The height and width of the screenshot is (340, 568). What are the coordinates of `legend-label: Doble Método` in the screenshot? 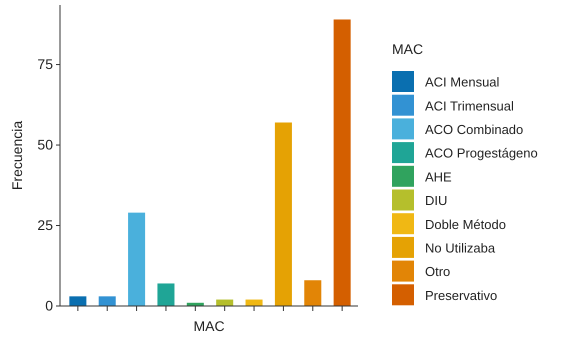 It's located at (465, 224).